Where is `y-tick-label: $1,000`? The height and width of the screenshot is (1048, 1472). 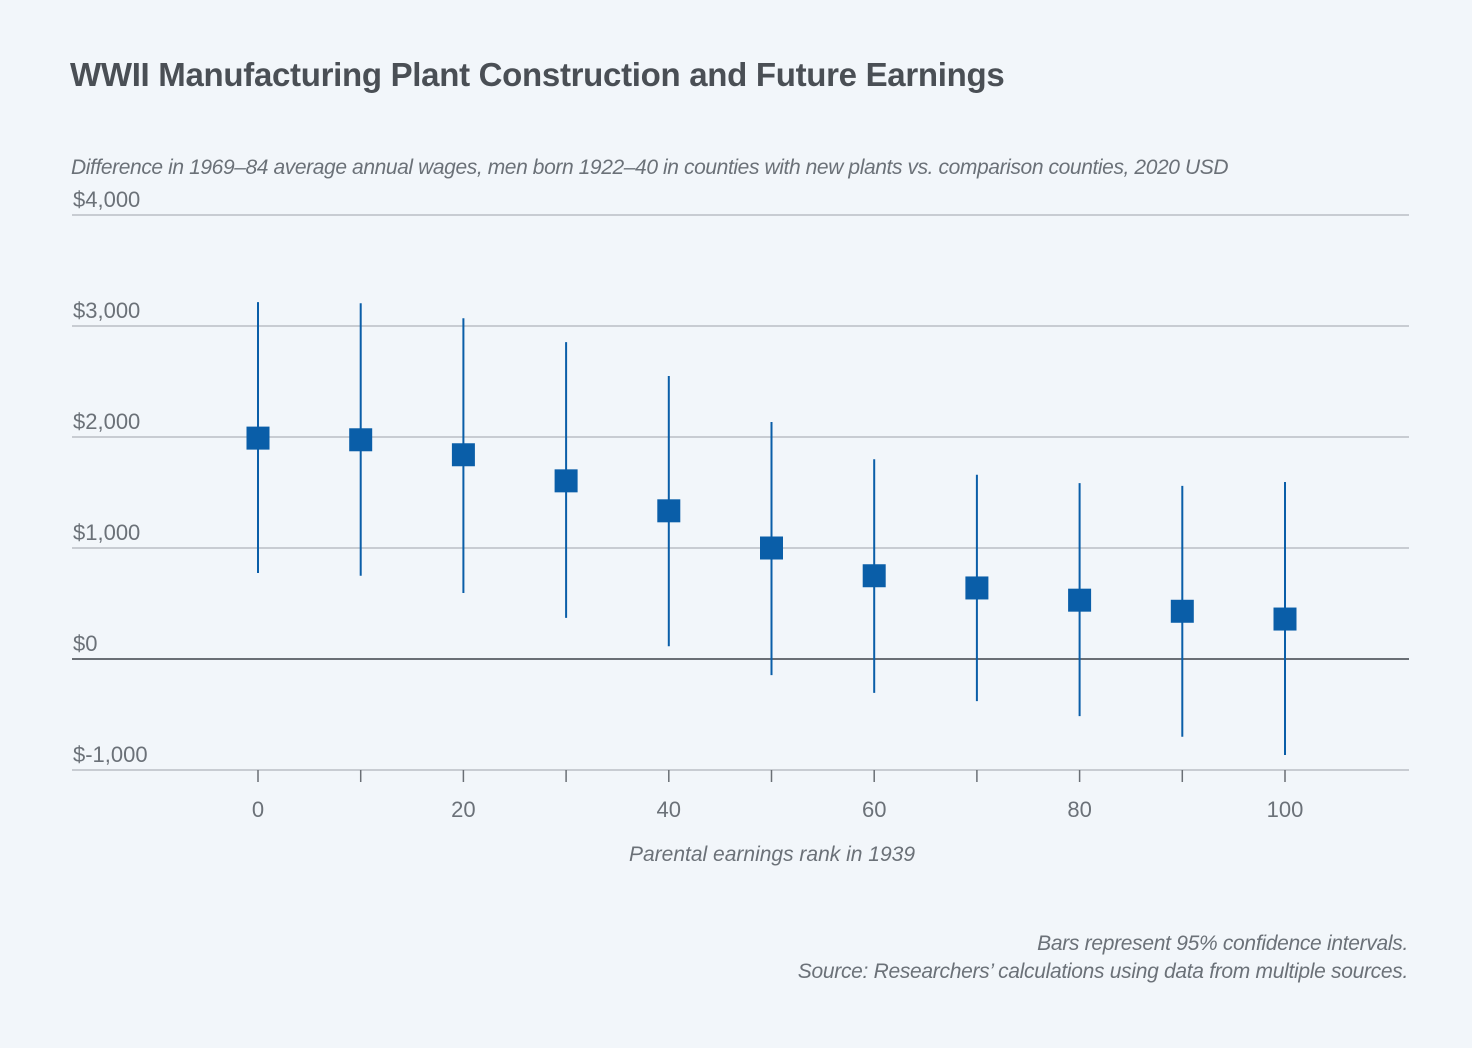 y-tick-label: $1,000 is located at coordinates (106, 532).